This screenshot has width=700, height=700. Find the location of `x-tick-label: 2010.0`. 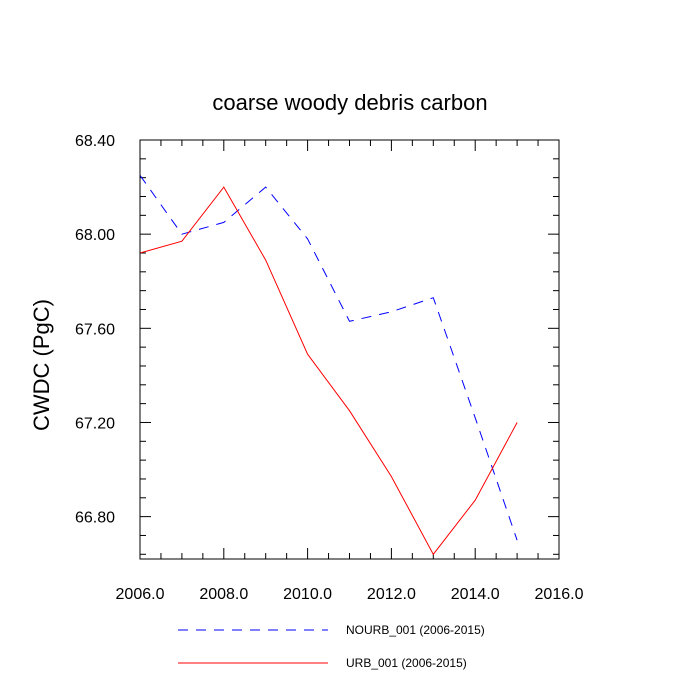

x-tick-label: 2010.0 is located at coordinates (307, 594).